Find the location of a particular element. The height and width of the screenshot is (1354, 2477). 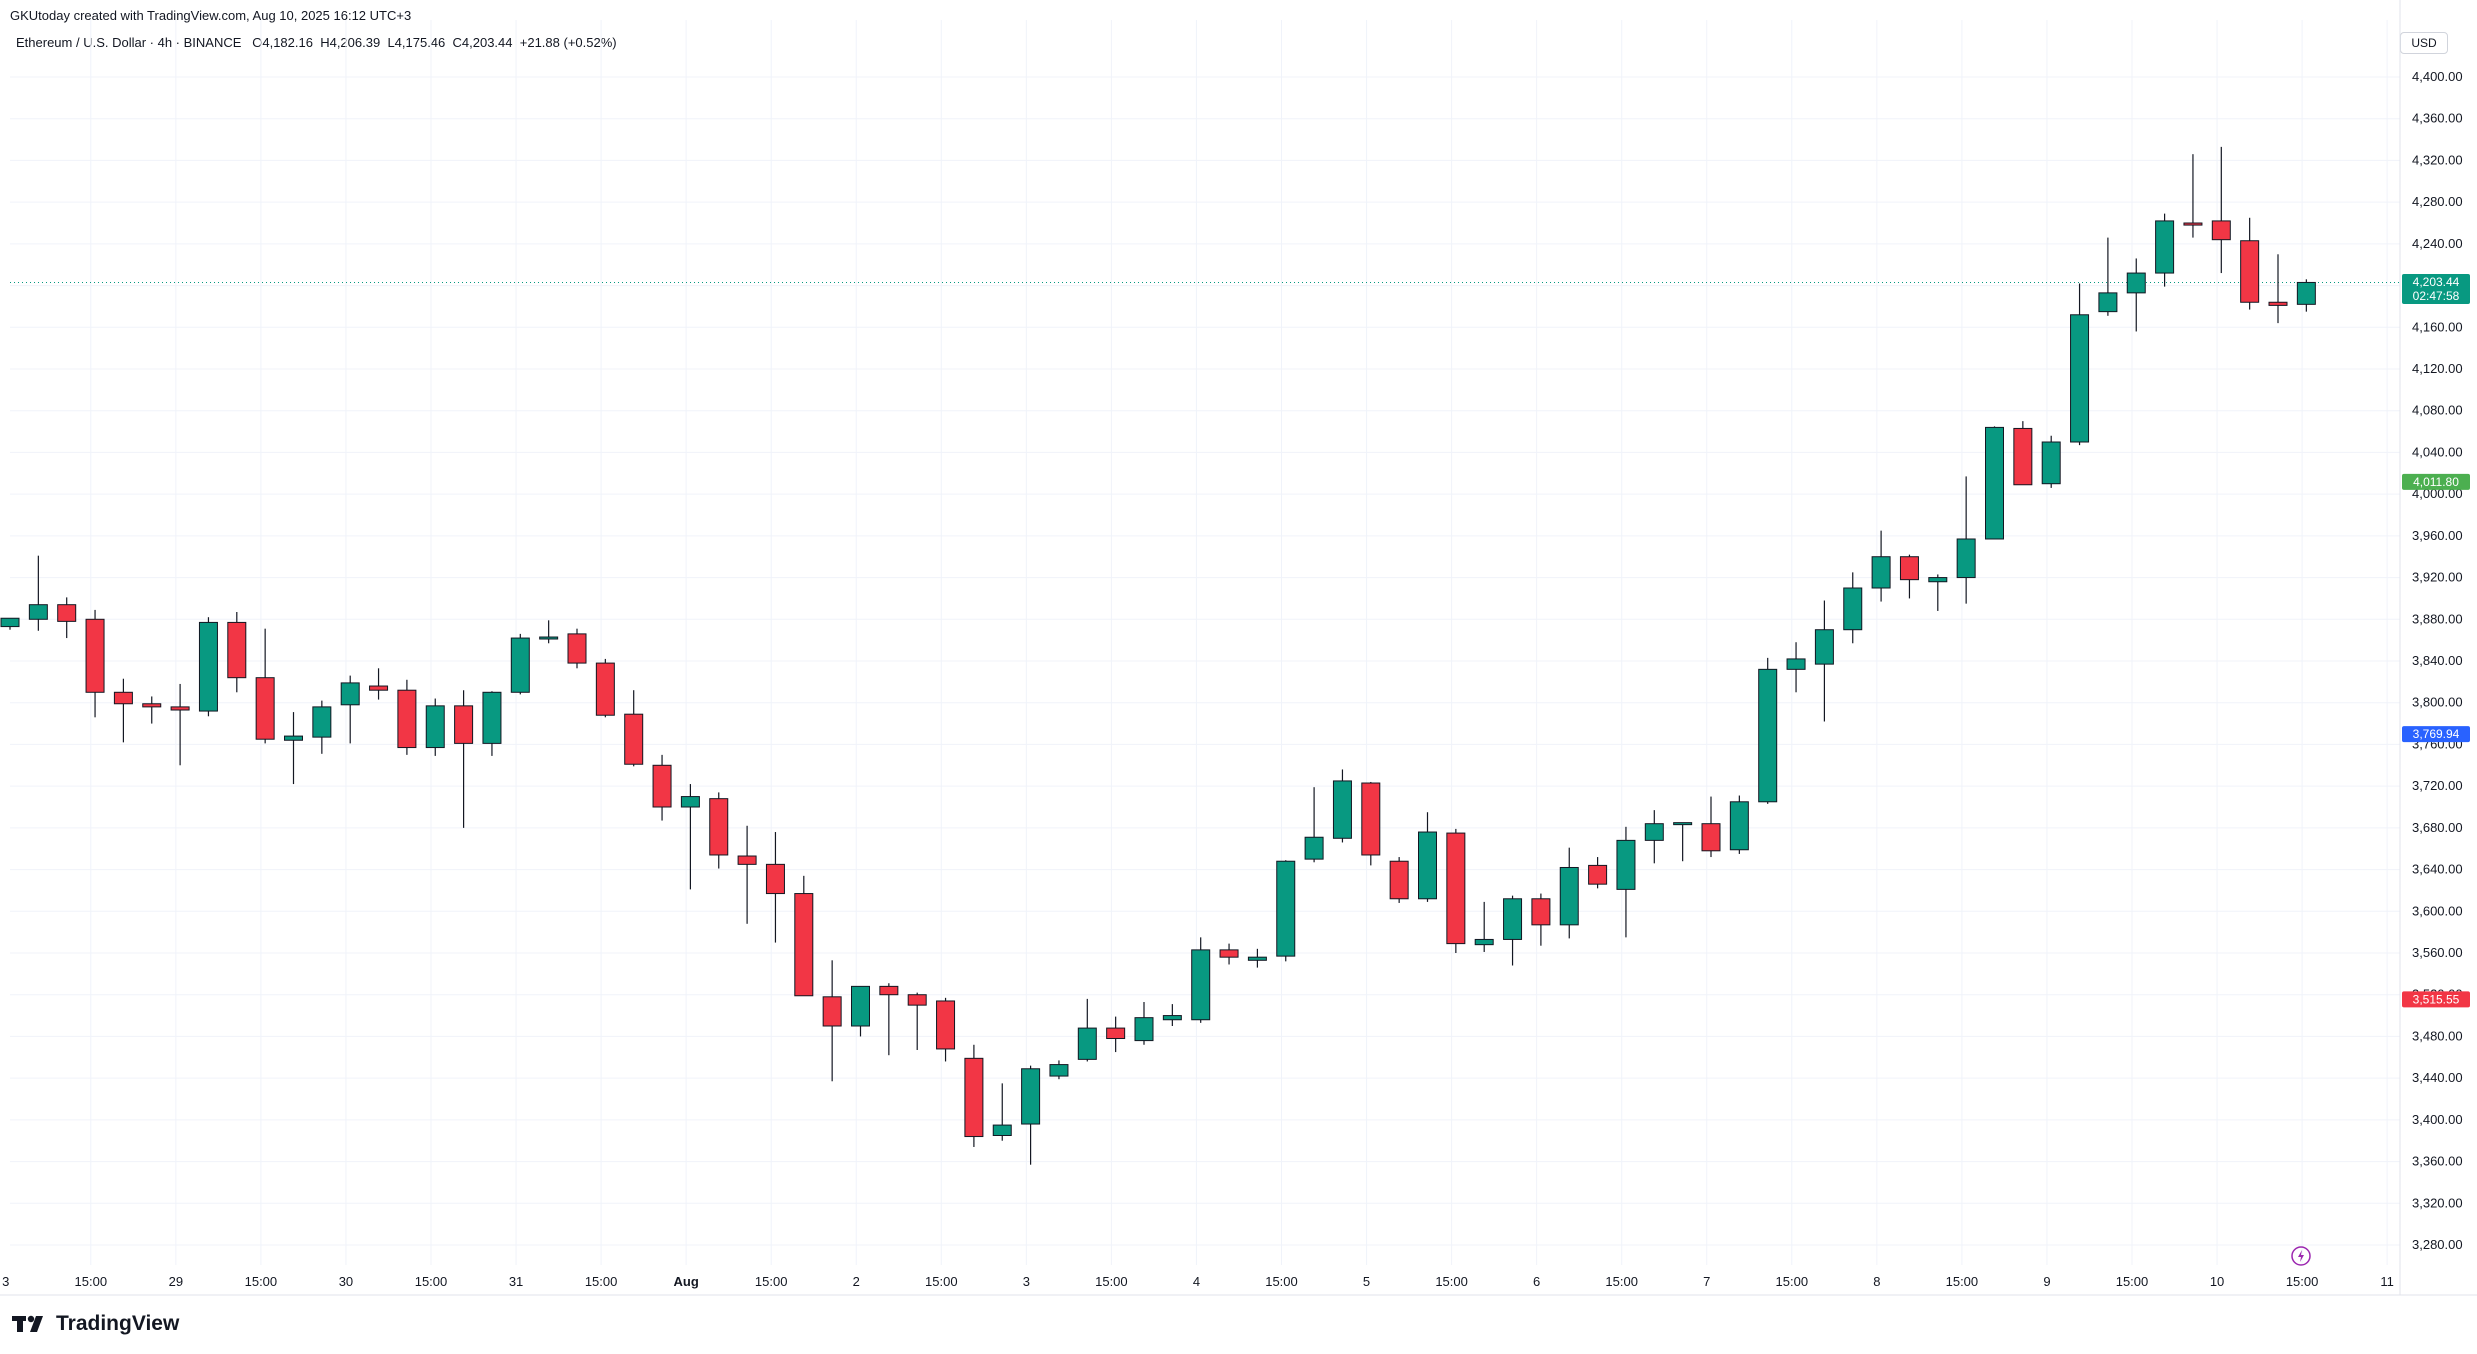

y-tick-label: 3,840.00 is located at coordinates (2437, 660).